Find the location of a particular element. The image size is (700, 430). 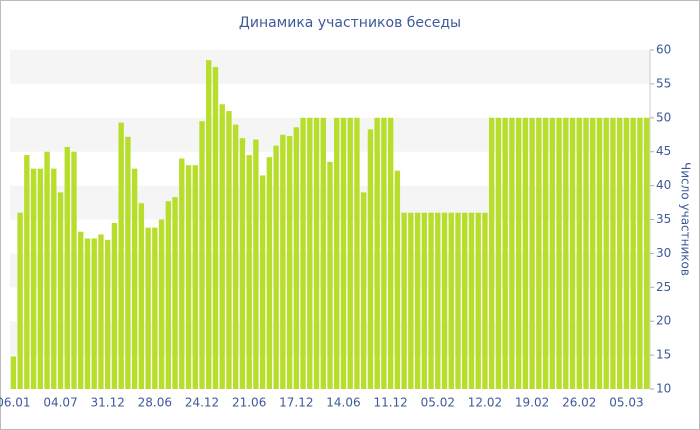

x-tick-label: 24.12 is located at coordinates (202, 403).